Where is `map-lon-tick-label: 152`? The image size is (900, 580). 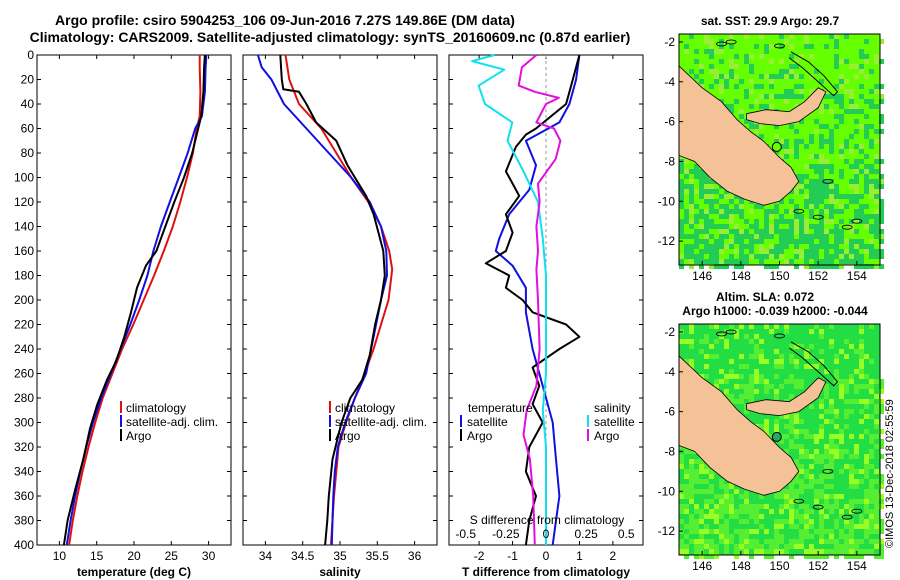 map-lon-tick-label: 152 is located at coordinates (818, 276).